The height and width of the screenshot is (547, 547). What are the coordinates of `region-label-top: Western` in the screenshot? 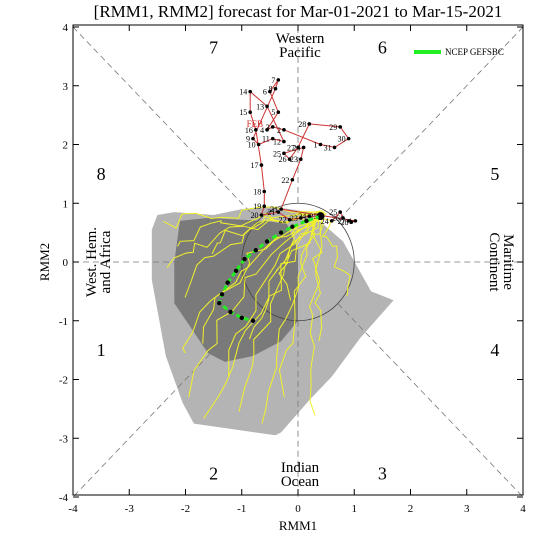 It's located at (300, 39).